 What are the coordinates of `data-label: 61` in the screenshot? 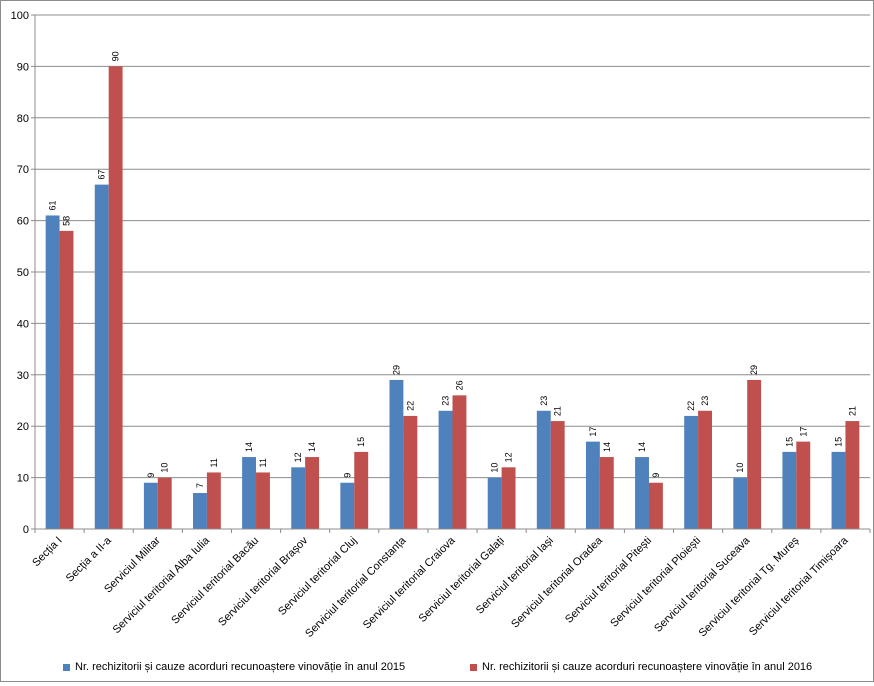 It's located at (53, 205).